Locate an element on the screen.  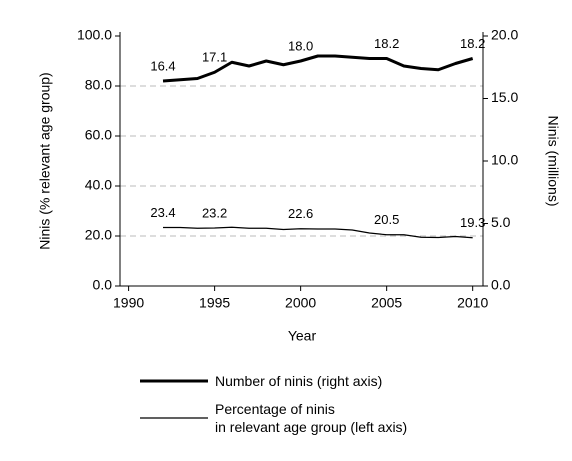
data-label: 16.4 is located at coordinates (162, 65).